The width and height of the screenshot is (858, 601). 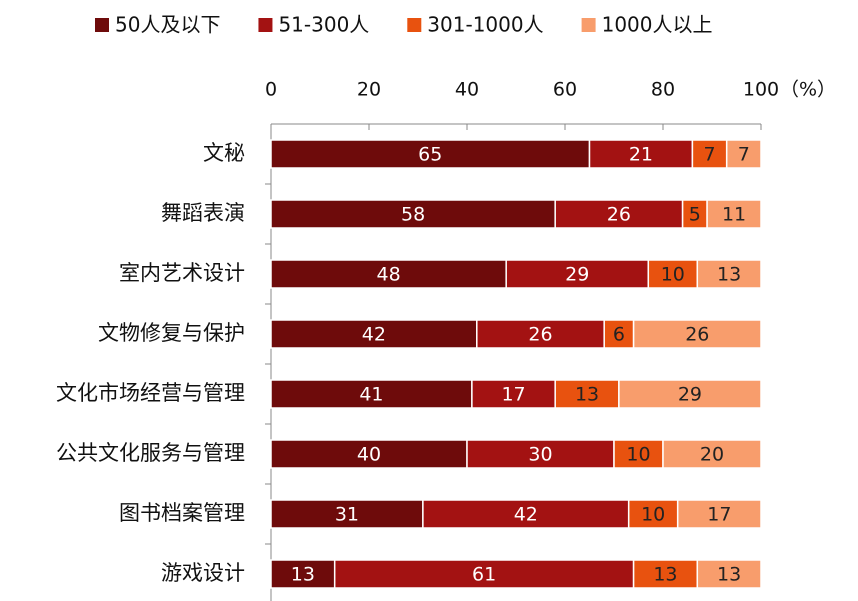 What do you see at coordinates (695, 215) in the screenshot?
I see `bar-value-label: 5` at bounding box center [695, 215].